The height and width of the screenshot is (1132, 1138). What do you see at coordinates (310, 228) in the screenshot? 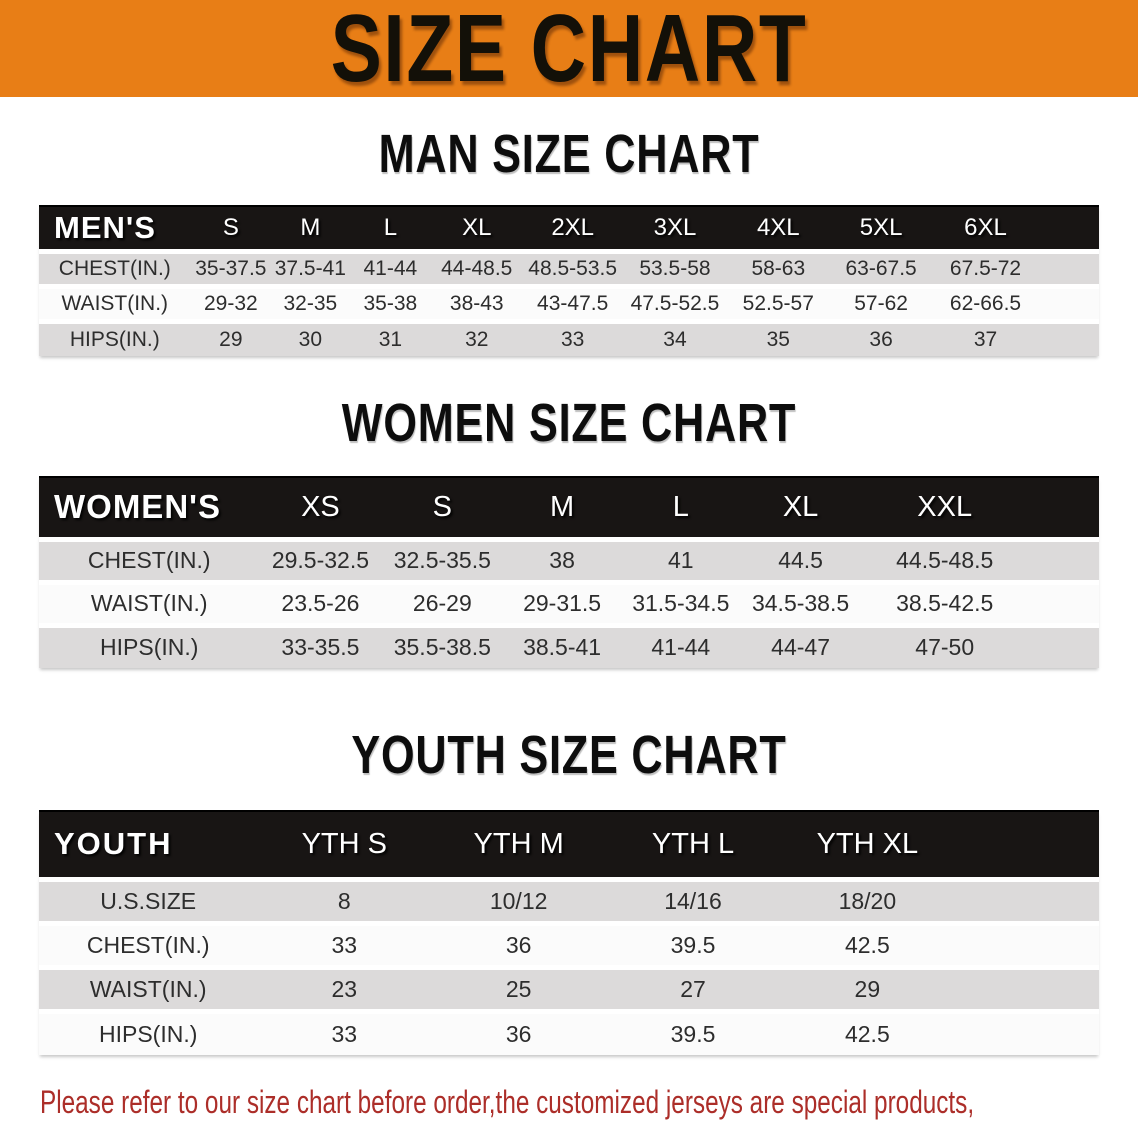
I see `men-size-header: M` at bounding box center [310, 228].